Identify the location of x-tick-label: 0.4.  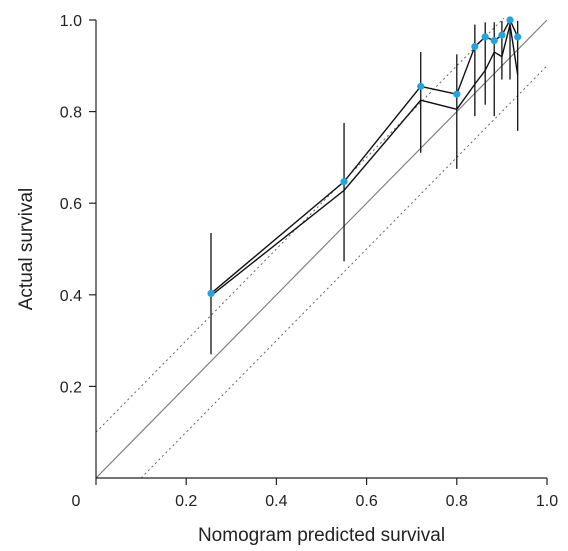
(276, 501).